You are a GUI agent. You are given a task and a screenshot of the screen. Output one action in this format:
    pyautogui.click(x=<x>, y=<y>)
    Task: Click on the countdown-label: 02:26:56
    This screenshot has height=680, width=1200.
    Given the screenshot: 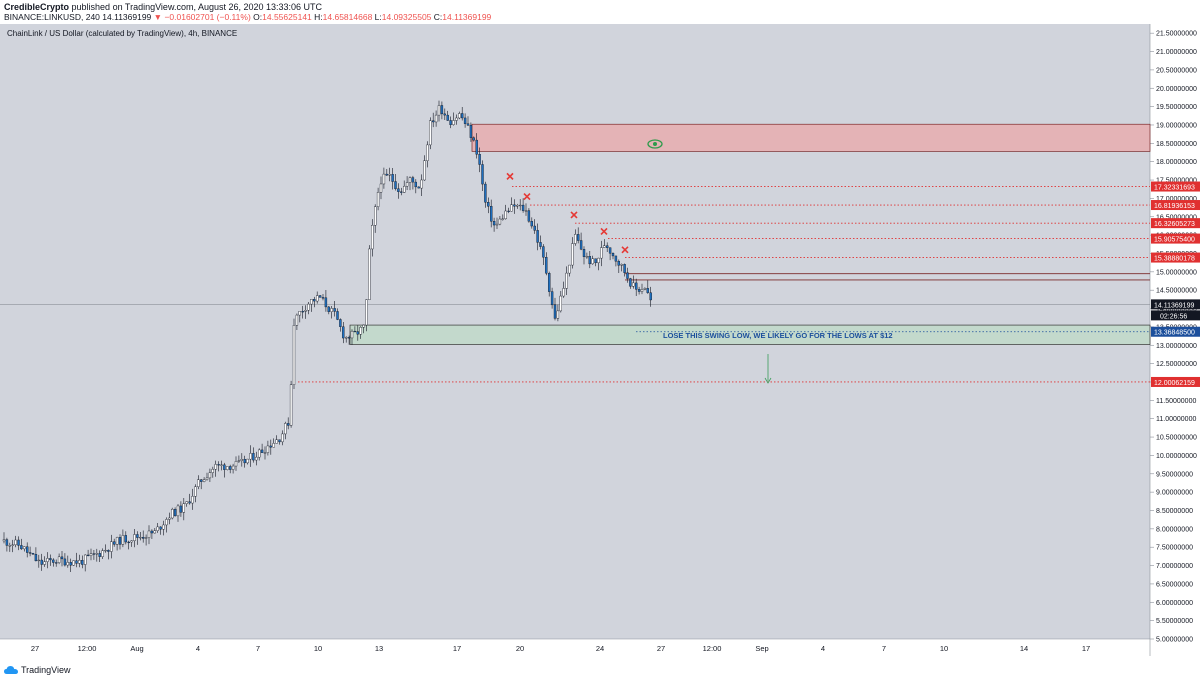 What is the action you would take?
    pyautogui.click(x=1173, y=316)
    